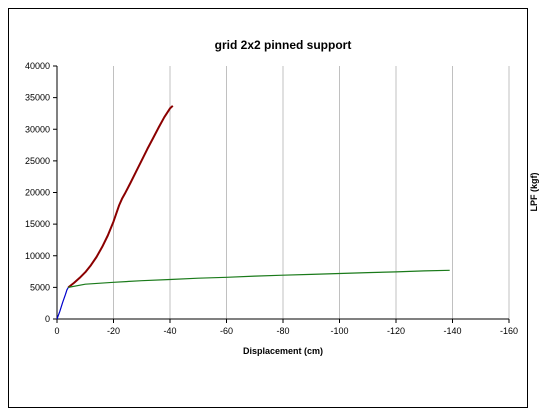  I want to click on y-tick-label: 30000, so click(37, 129).